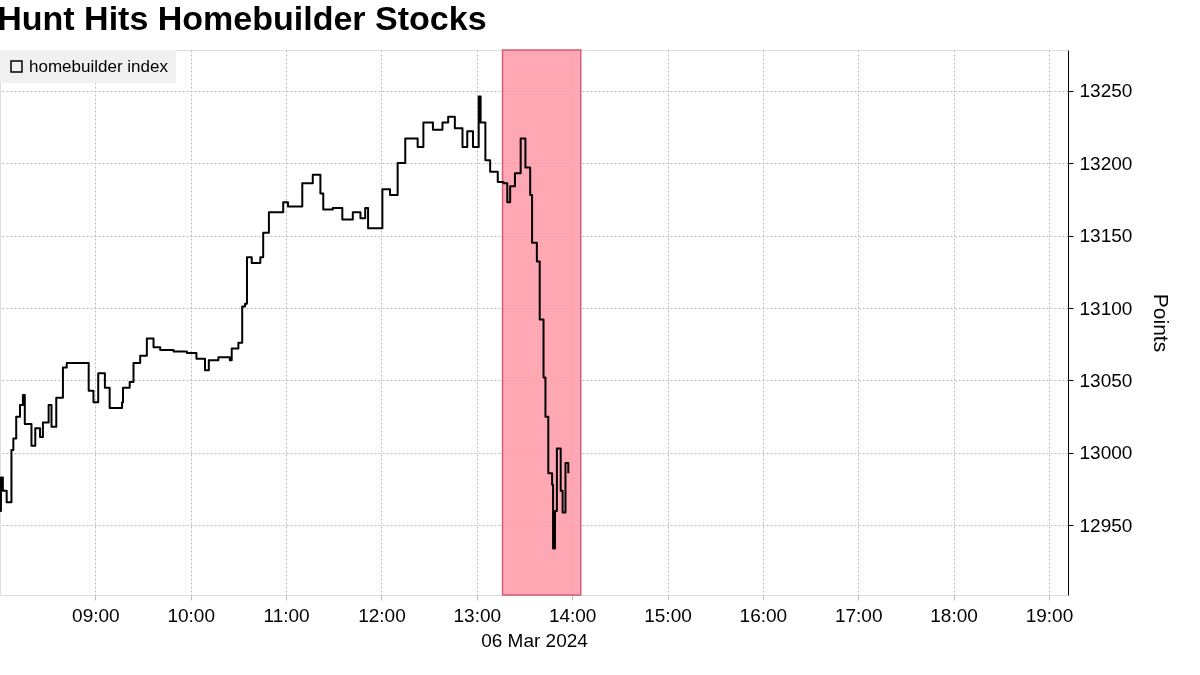 The width and height of the screenshot is (1200, 675). Describe the element at coordinates (954, 615) in the screenshot. I see `x-tick-label: 18:00` at that location.